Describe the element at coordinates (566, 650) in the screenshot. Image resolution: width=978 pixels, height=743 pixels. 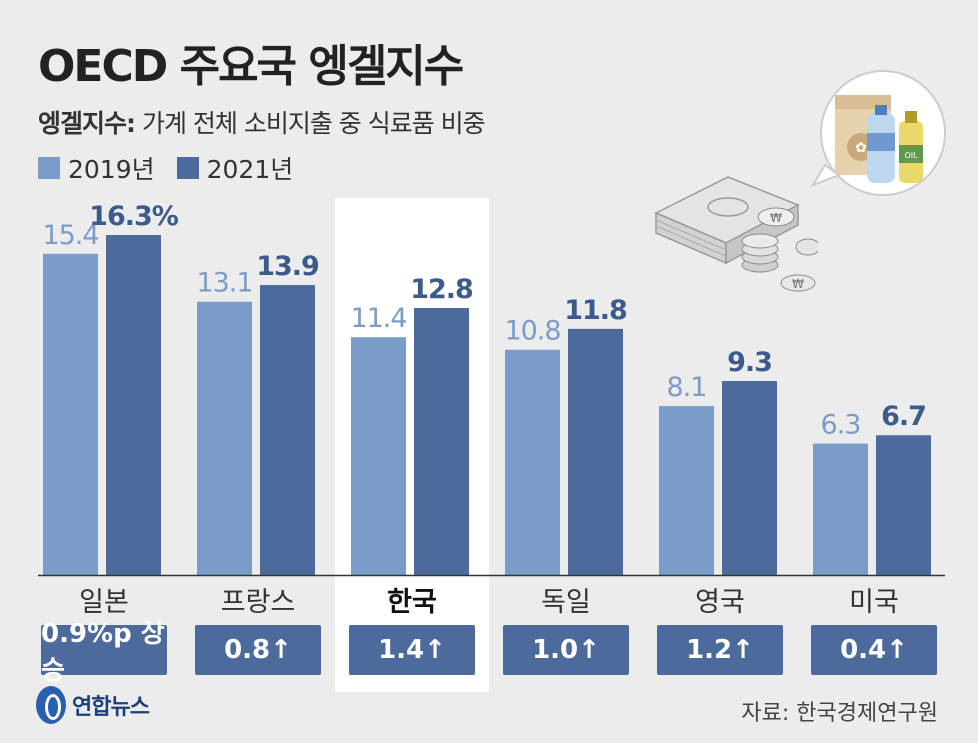
I see `change-badge-3: 1.0↑` at that location.